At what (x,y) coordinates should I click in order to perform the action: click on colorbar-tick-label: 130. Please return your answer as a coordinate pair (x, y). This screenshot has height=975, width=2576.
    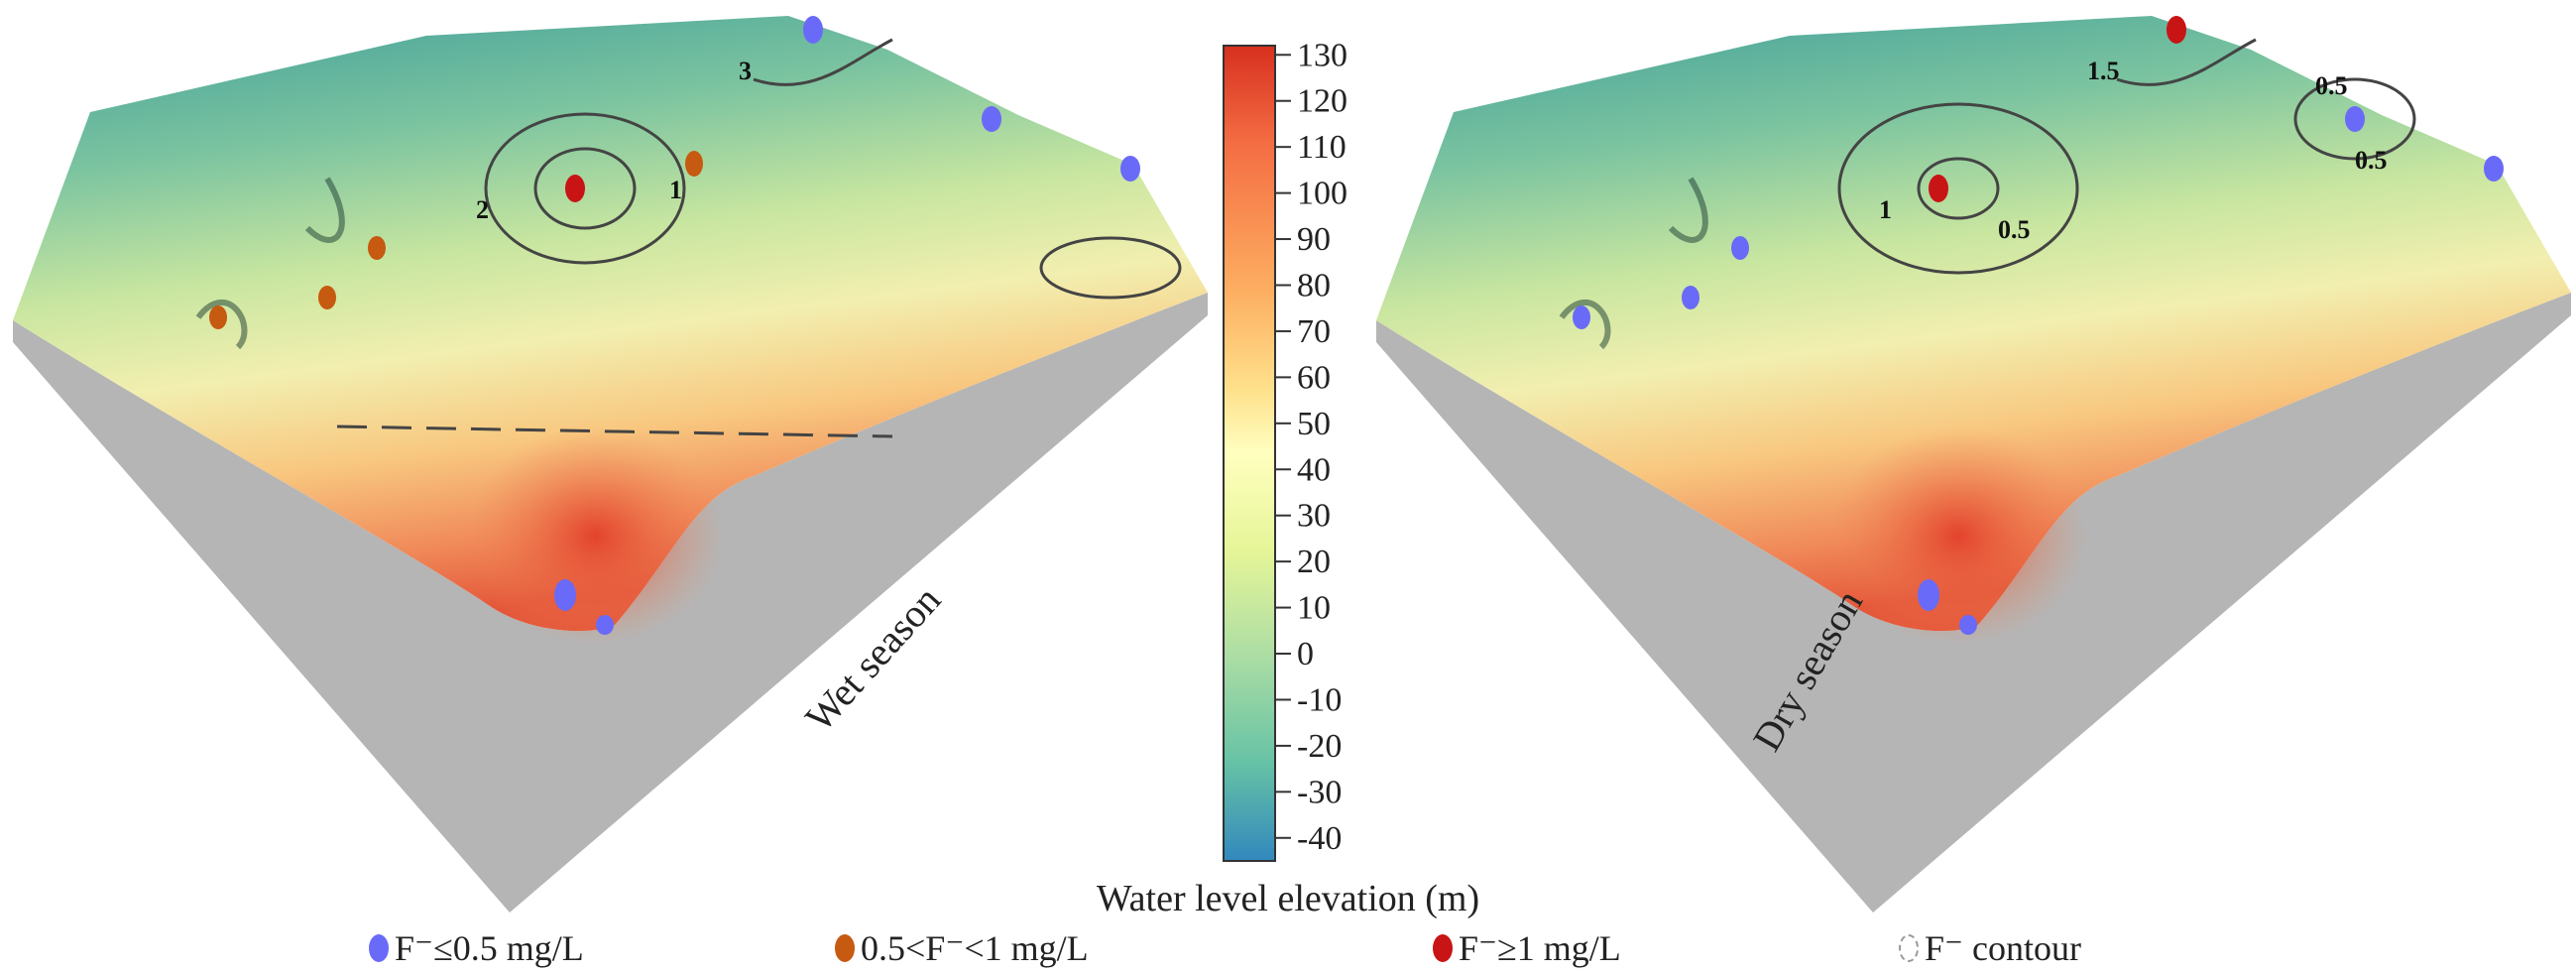
    Looking at the image, I should click on (1322, 55).